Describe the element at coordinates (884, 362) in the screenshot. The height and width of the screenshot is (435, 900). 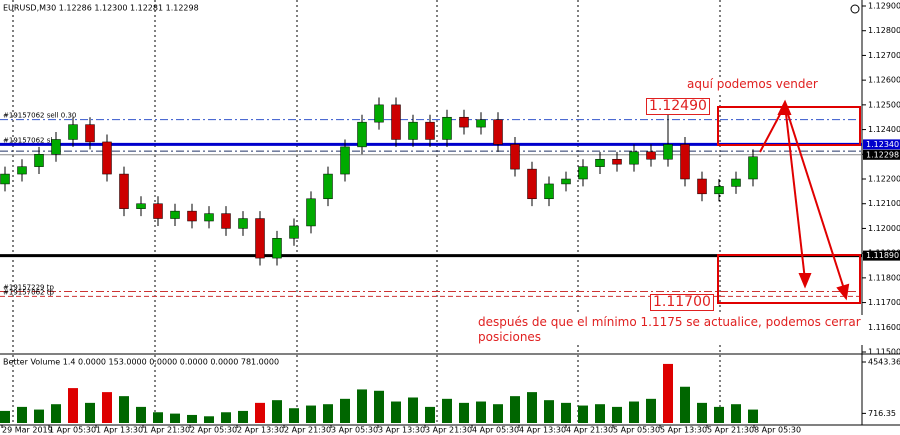
I see `y-tick-label: 4543.36` at that location.